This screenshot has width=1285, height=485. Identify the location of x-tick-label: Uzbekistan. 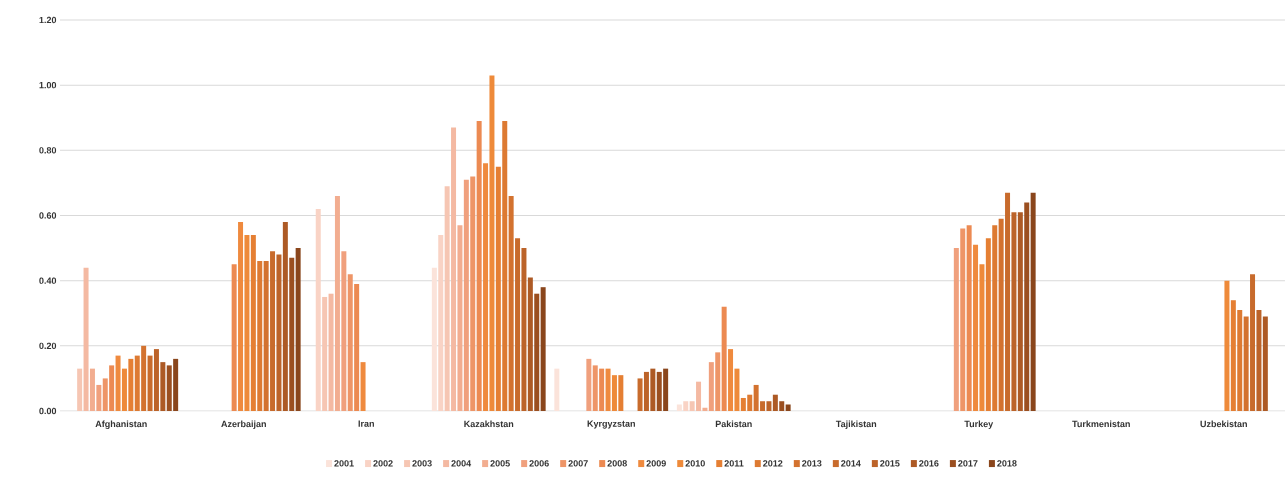
(1223, 424).